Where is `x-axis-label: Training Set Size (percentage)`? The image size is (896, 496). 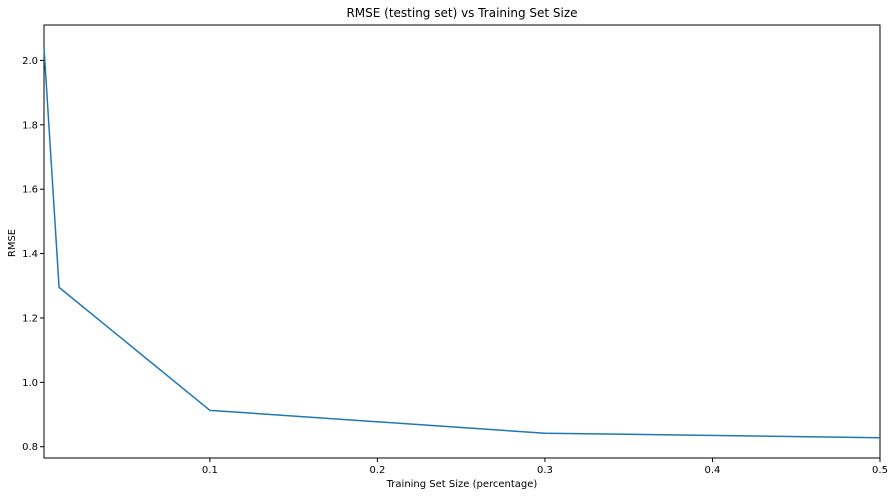
x-axis-label: Training Set Size (percentage) is located at coordinates (462, 484).